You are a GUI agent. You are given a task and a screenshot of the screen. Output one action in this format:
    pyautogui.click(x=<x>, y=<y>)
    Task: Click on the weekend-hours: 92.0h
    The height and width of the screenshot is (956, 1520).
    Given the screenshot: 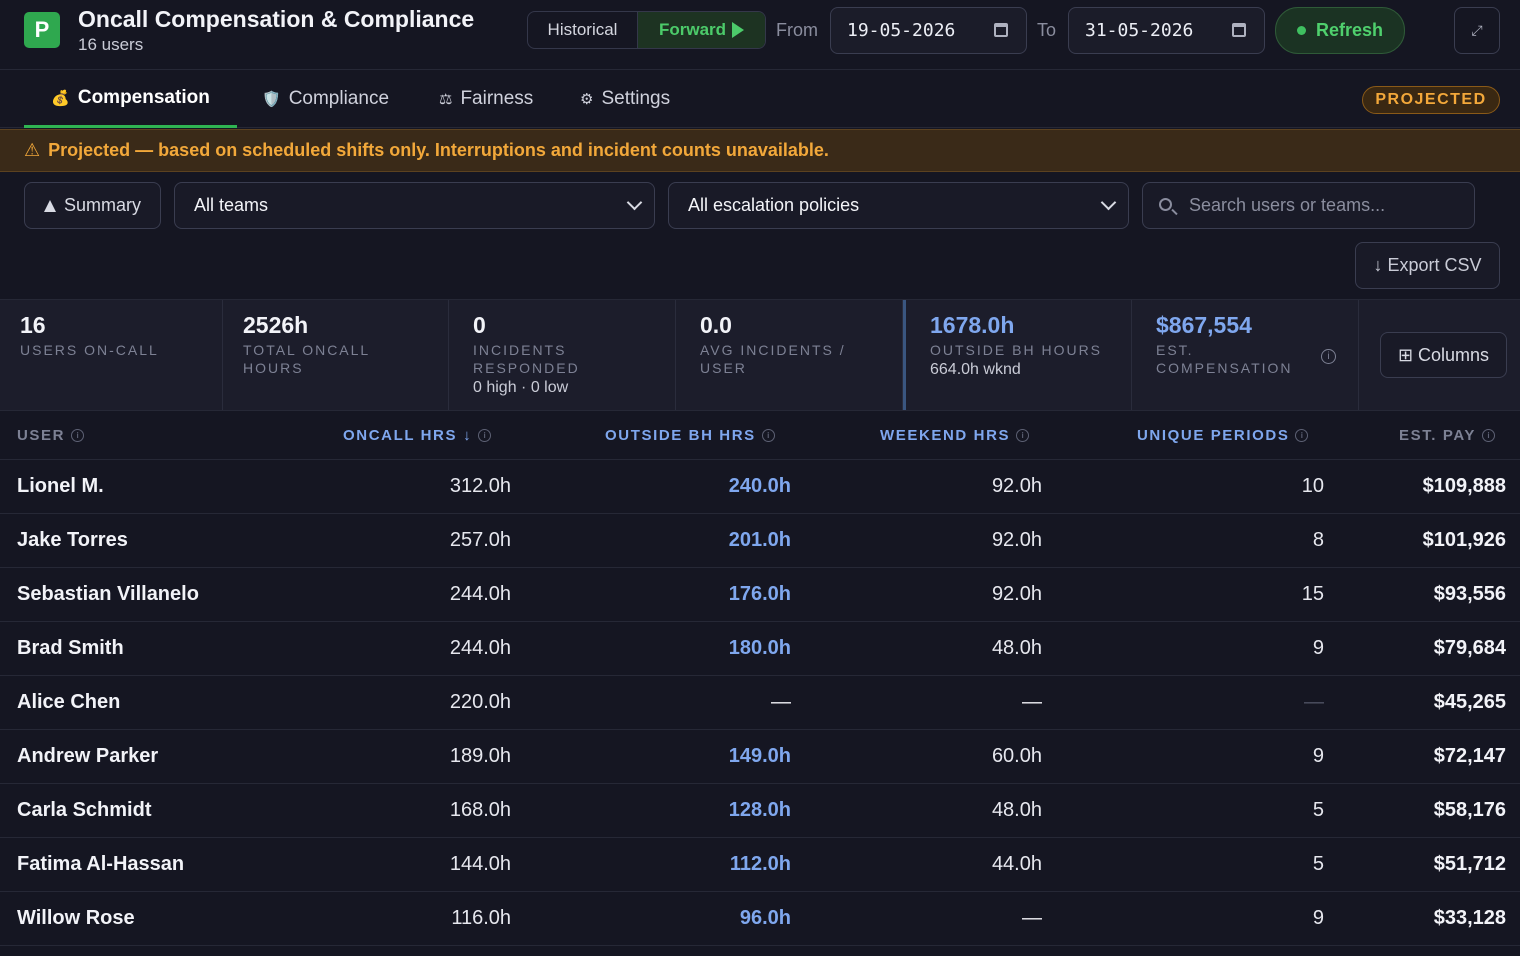 What is the action you would take?
    pyautogui.click(x=1016, y=594)
    